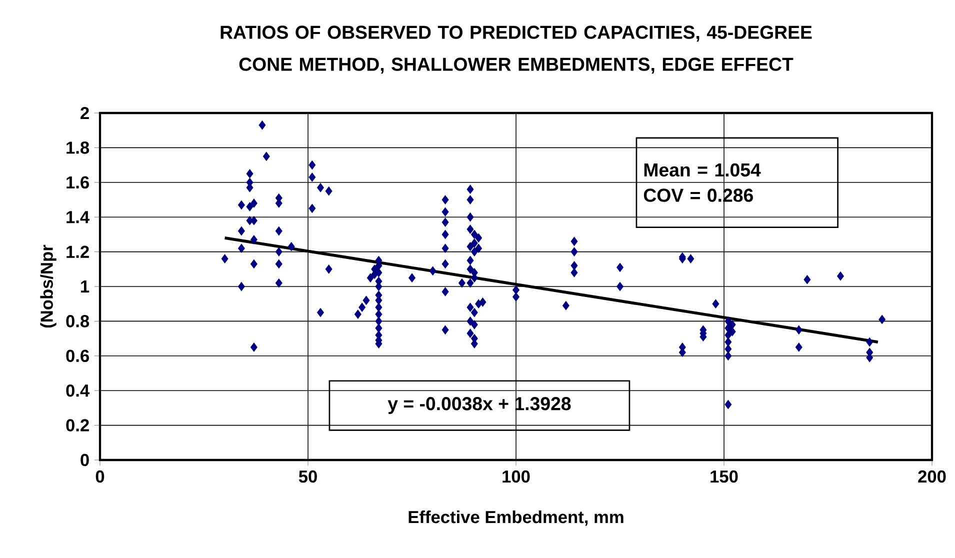  Describe the element at coordinates (77, 356) in the screenshot. I see `y-tick-label: 0.6` at that location.